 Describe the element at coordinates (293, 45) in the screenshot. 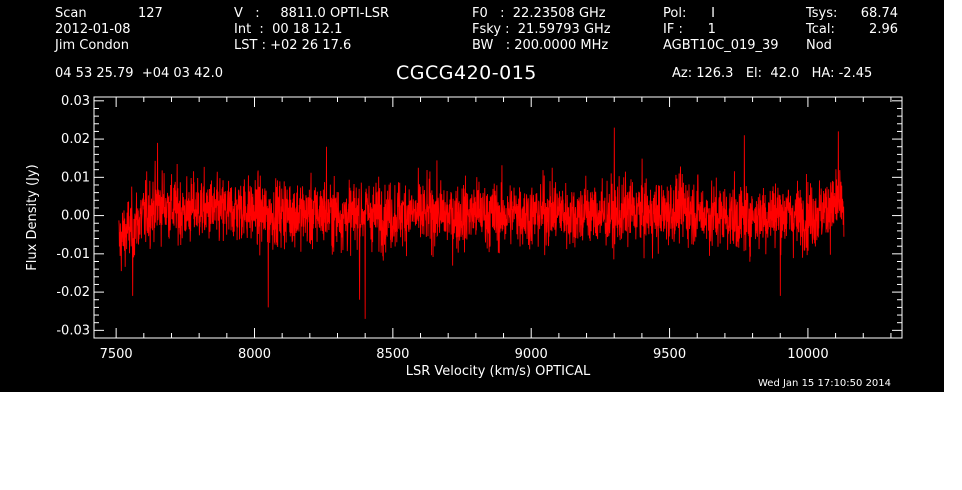

I see `lst-line: LST : +02 26 17.6` at that location.